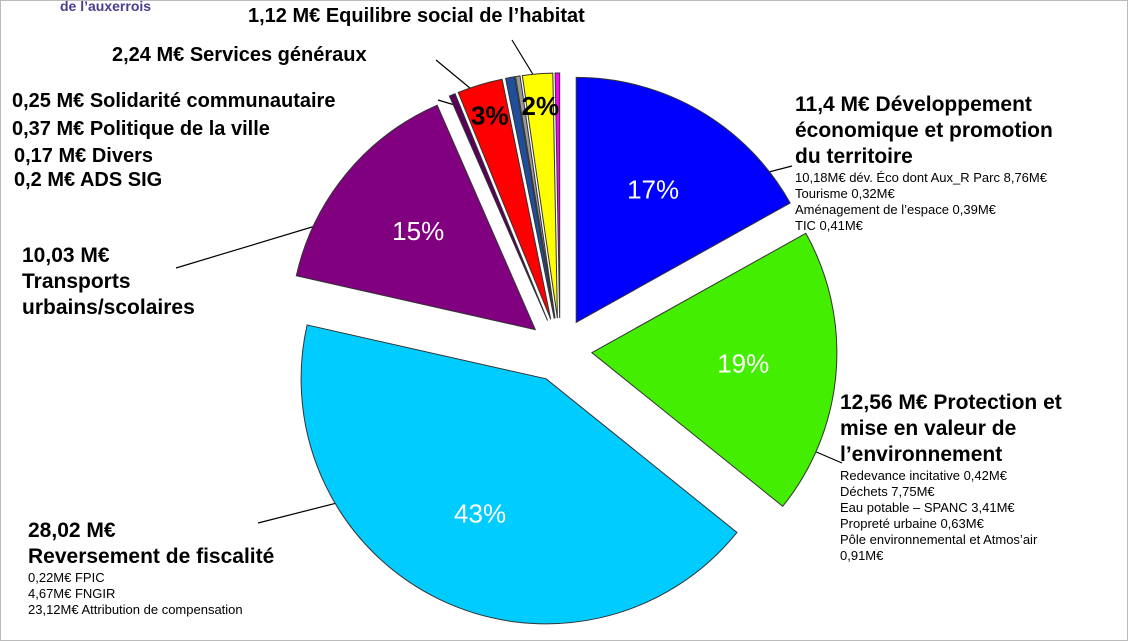 This screenshot has width=1128, height=641. What do you see at coordinates (829, 225) in the screenshot?
I see `slice-detail: TIC 0,41M€` at bounding box center [829, 225].